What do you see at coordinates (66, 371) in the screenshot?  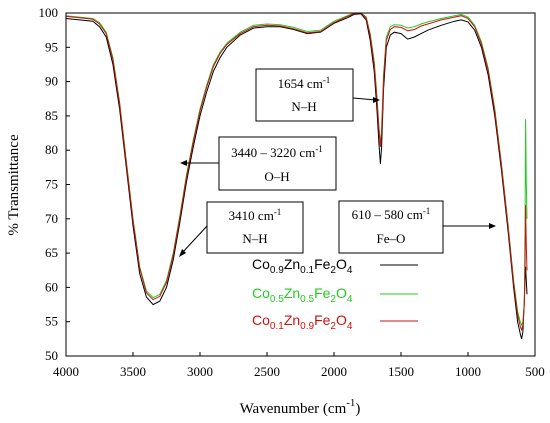 I see `x-tick-label: 4000` at bounding box center [66, 371].